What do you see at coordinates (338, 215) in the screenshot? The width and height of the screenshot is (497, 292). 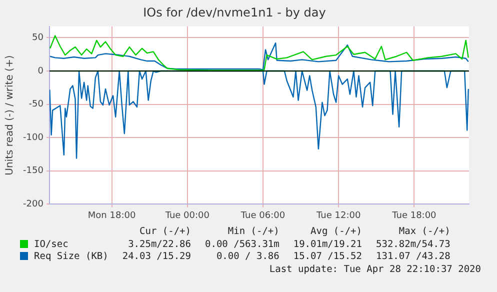 I see `x-tick-label: Tue 12:00` at bounding box center [338, 215].